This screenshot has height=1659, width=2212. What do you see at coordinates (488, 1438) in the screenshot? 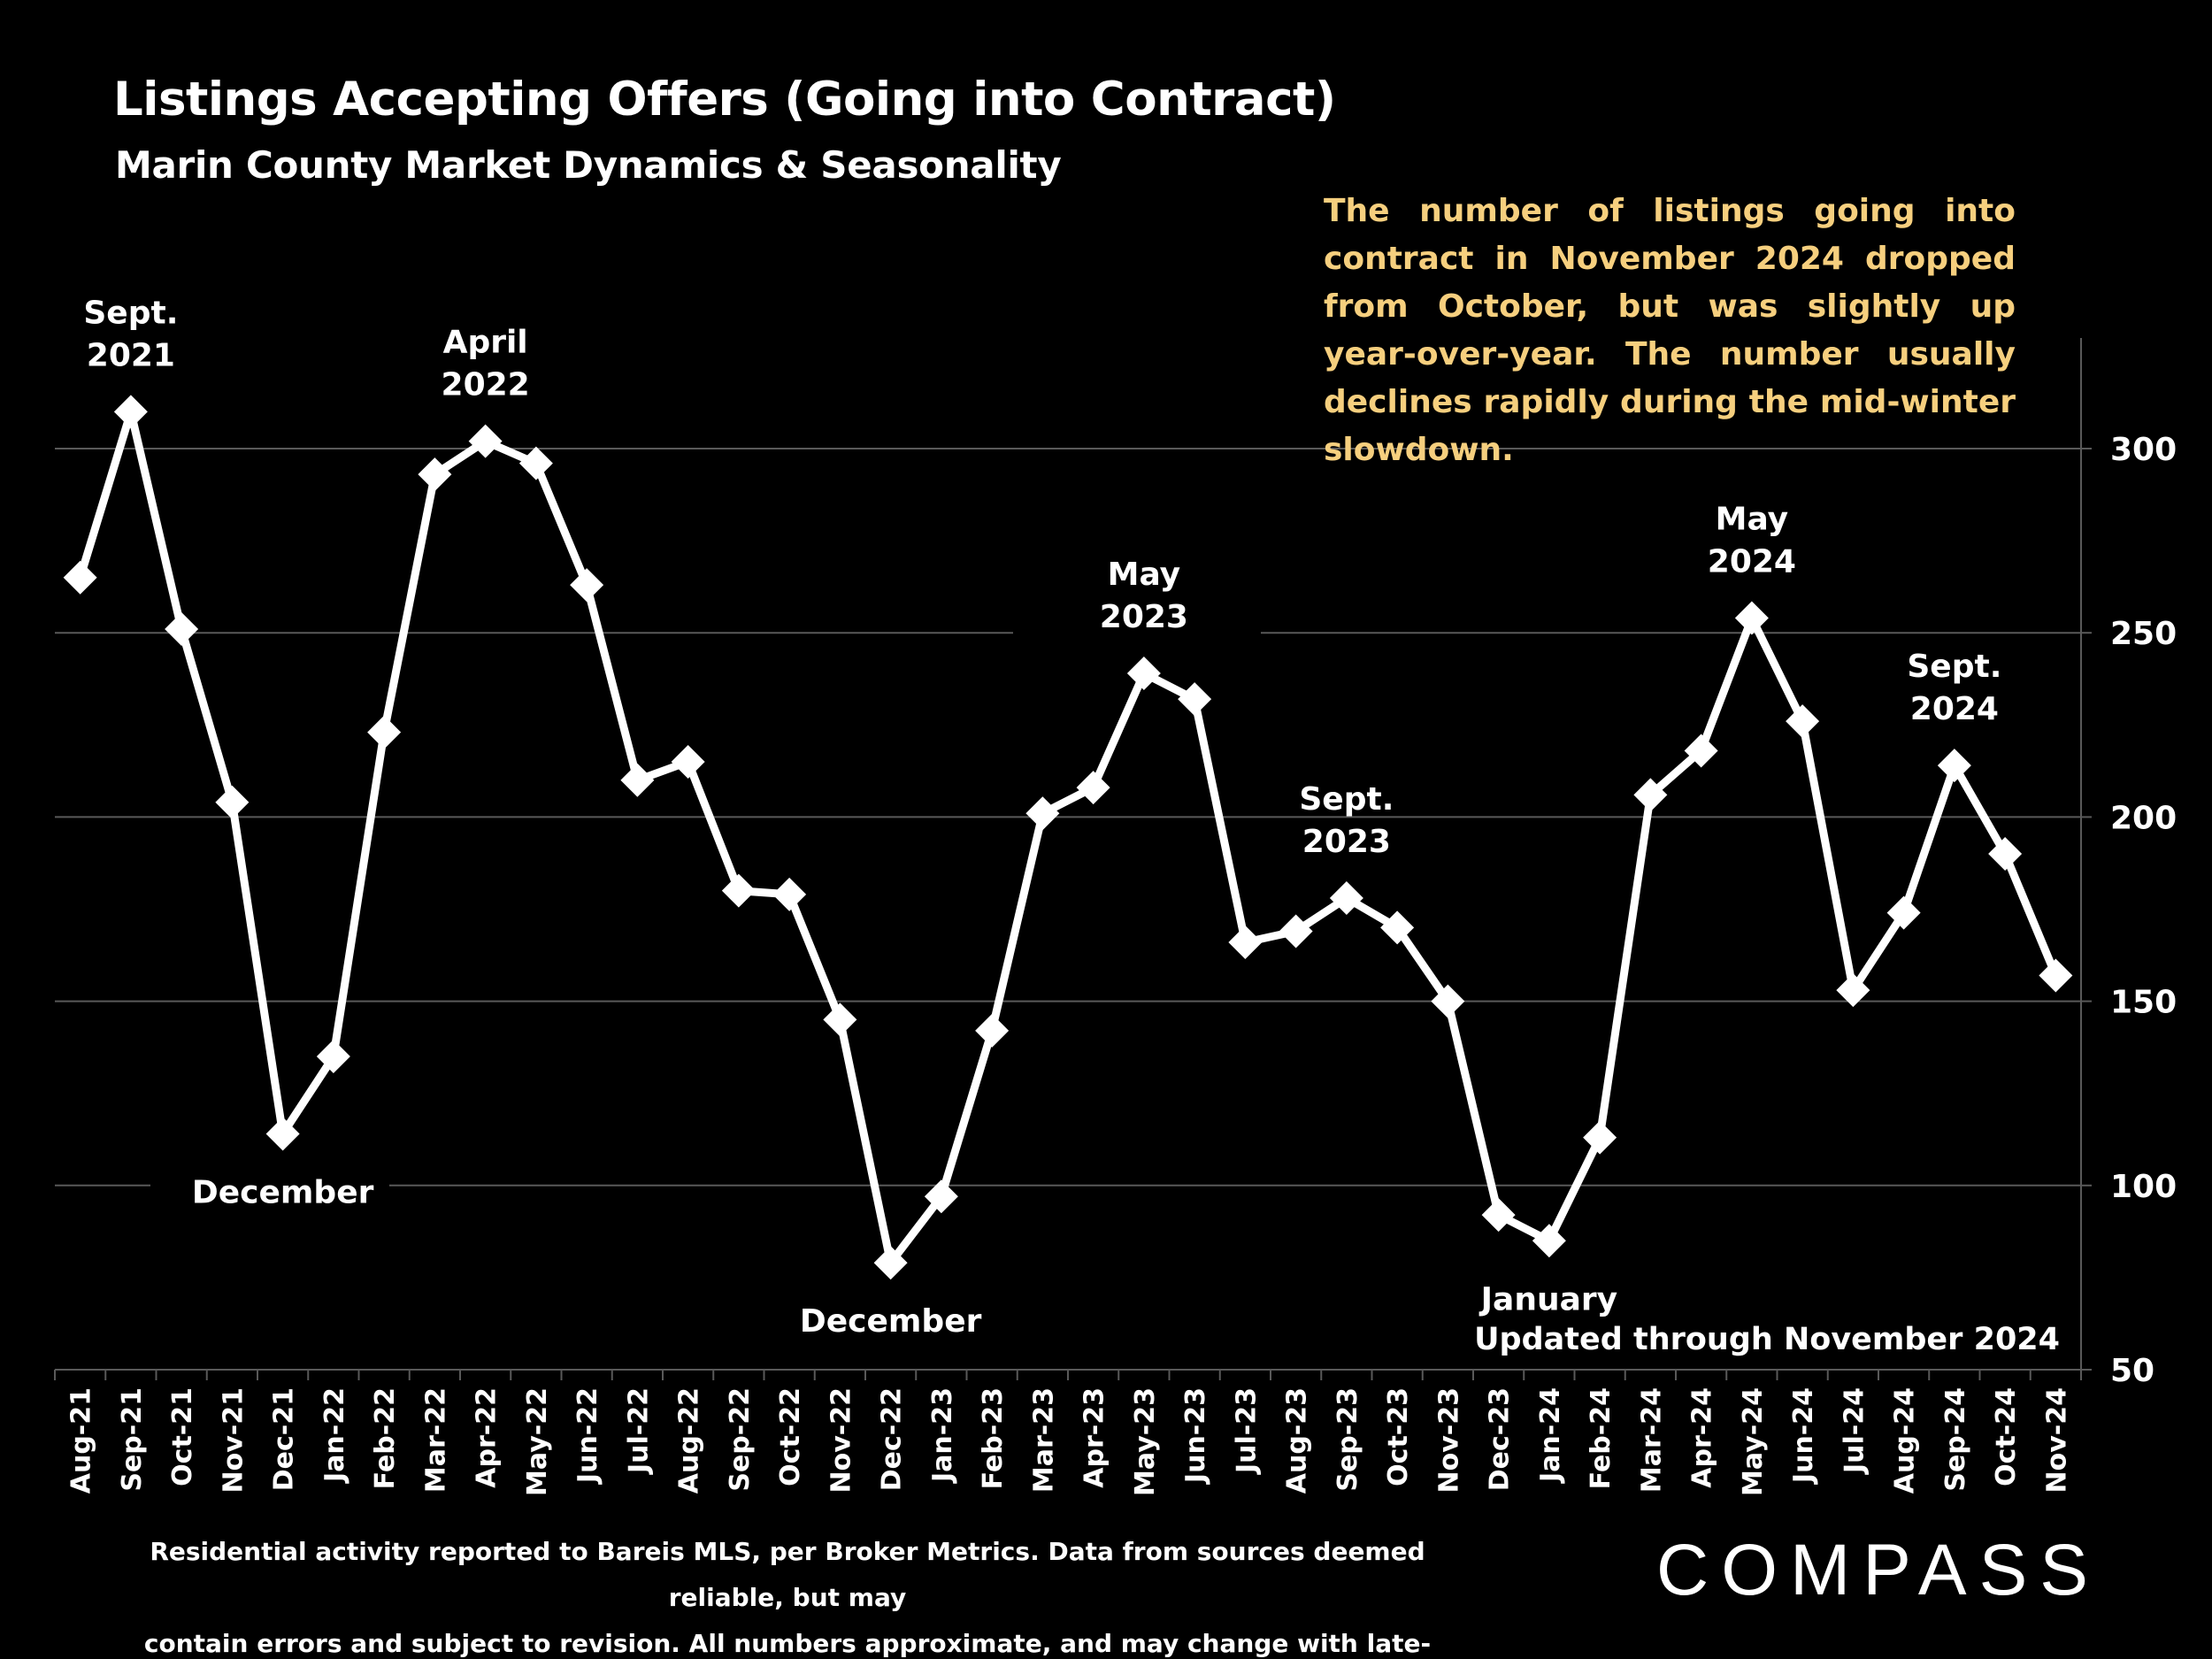
I see `x-tick-label: Apr-22` at bounding box center [488, 1438].